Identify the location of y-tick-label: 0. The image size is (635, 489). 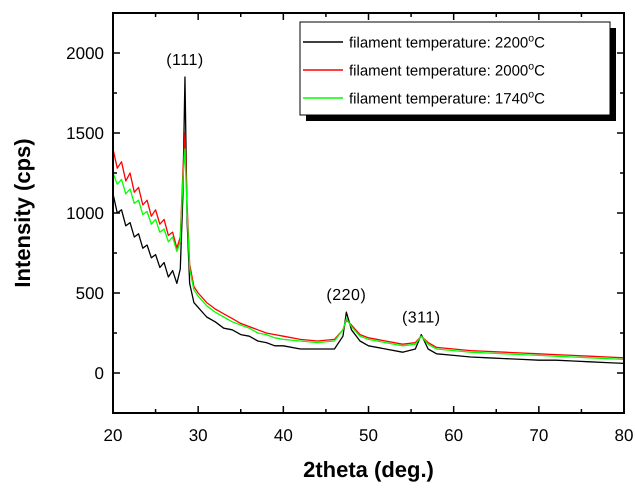
(99, 373).